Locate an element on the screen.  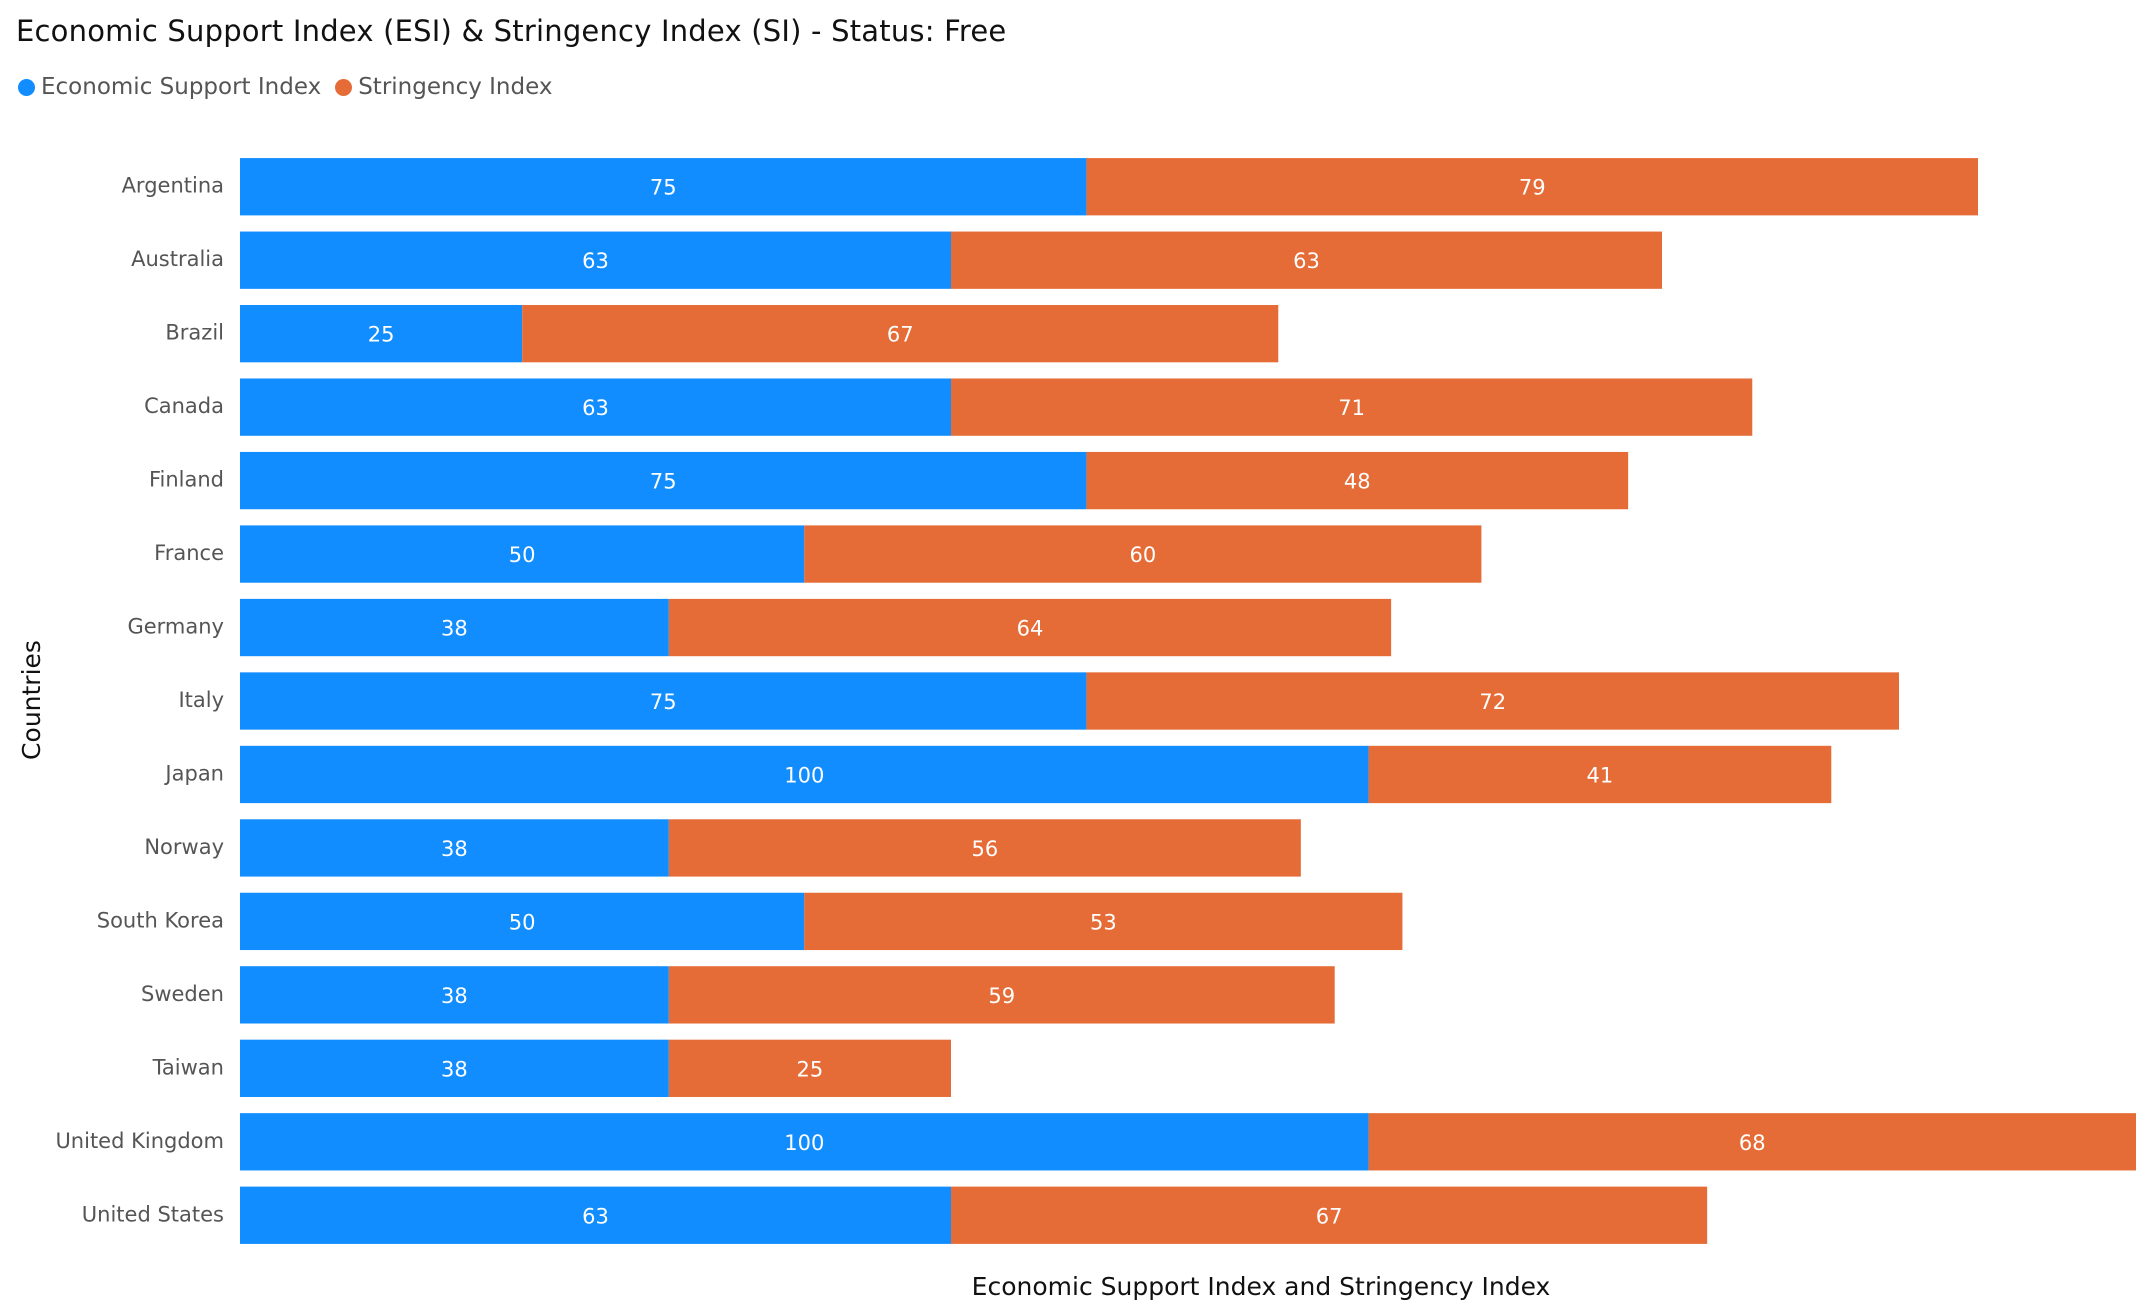
bar-esi-australia is located at coordinates (595, 260).